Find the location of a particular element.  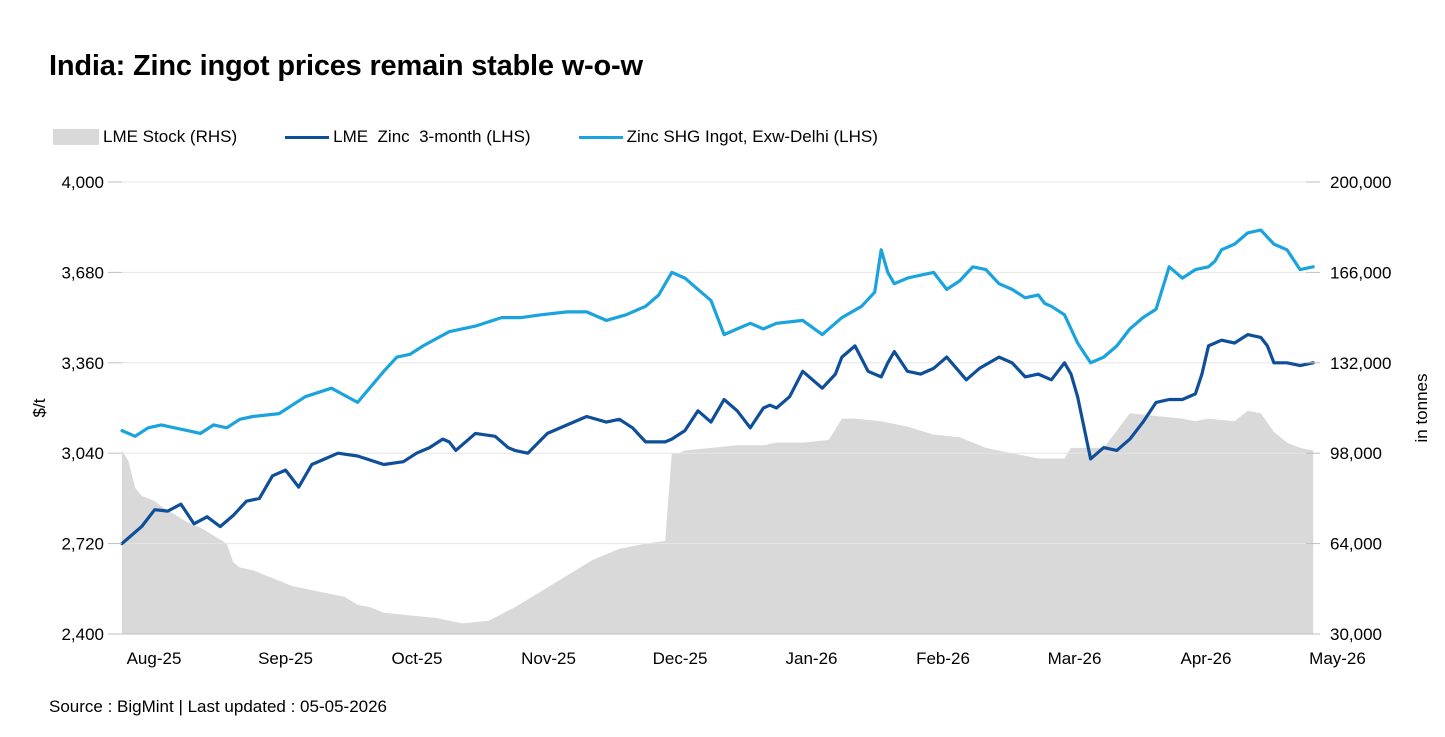

legend-swatch-lme is located at coordinates (307, 137).